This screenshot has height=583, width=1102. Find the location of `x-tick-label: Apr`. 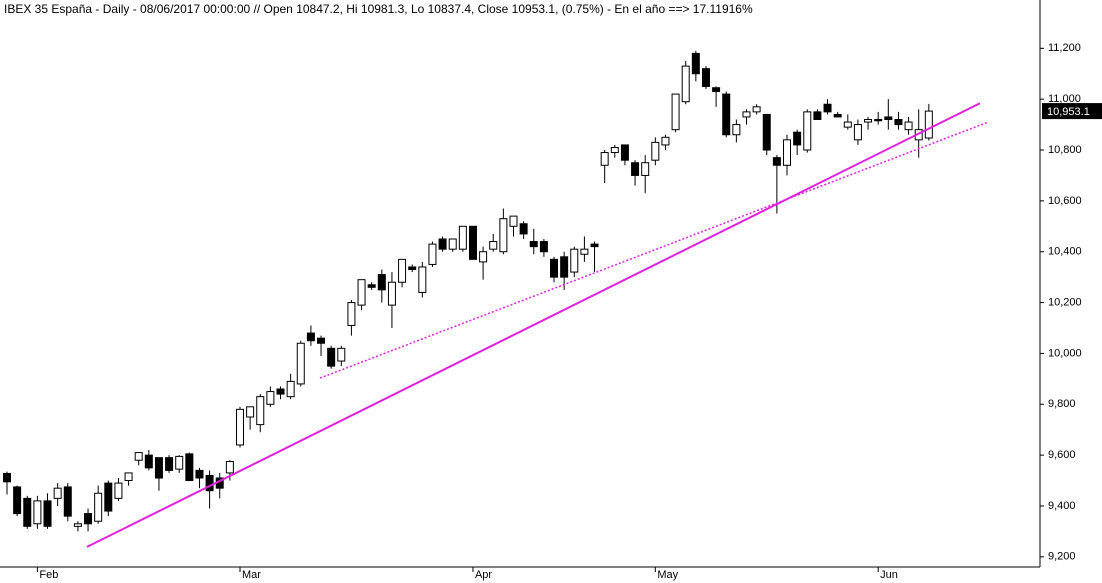

x-tick-label: Apr is located at coordinates (483, 575).